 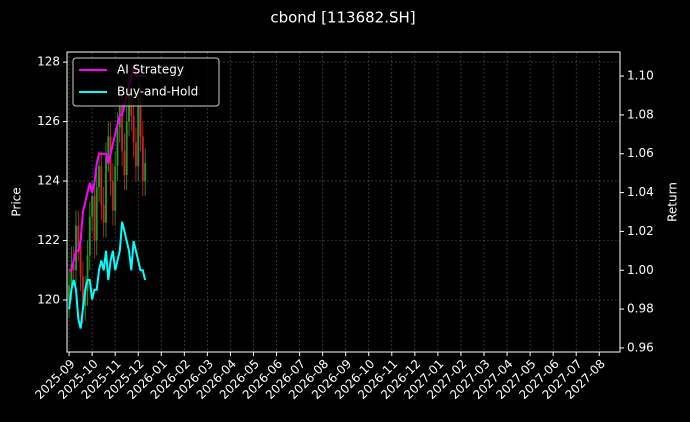 What do you see at coordinates (640, 153) in the screenshot?
I see `y2-tick-label: 1.06` at bounding box center [640, 153].